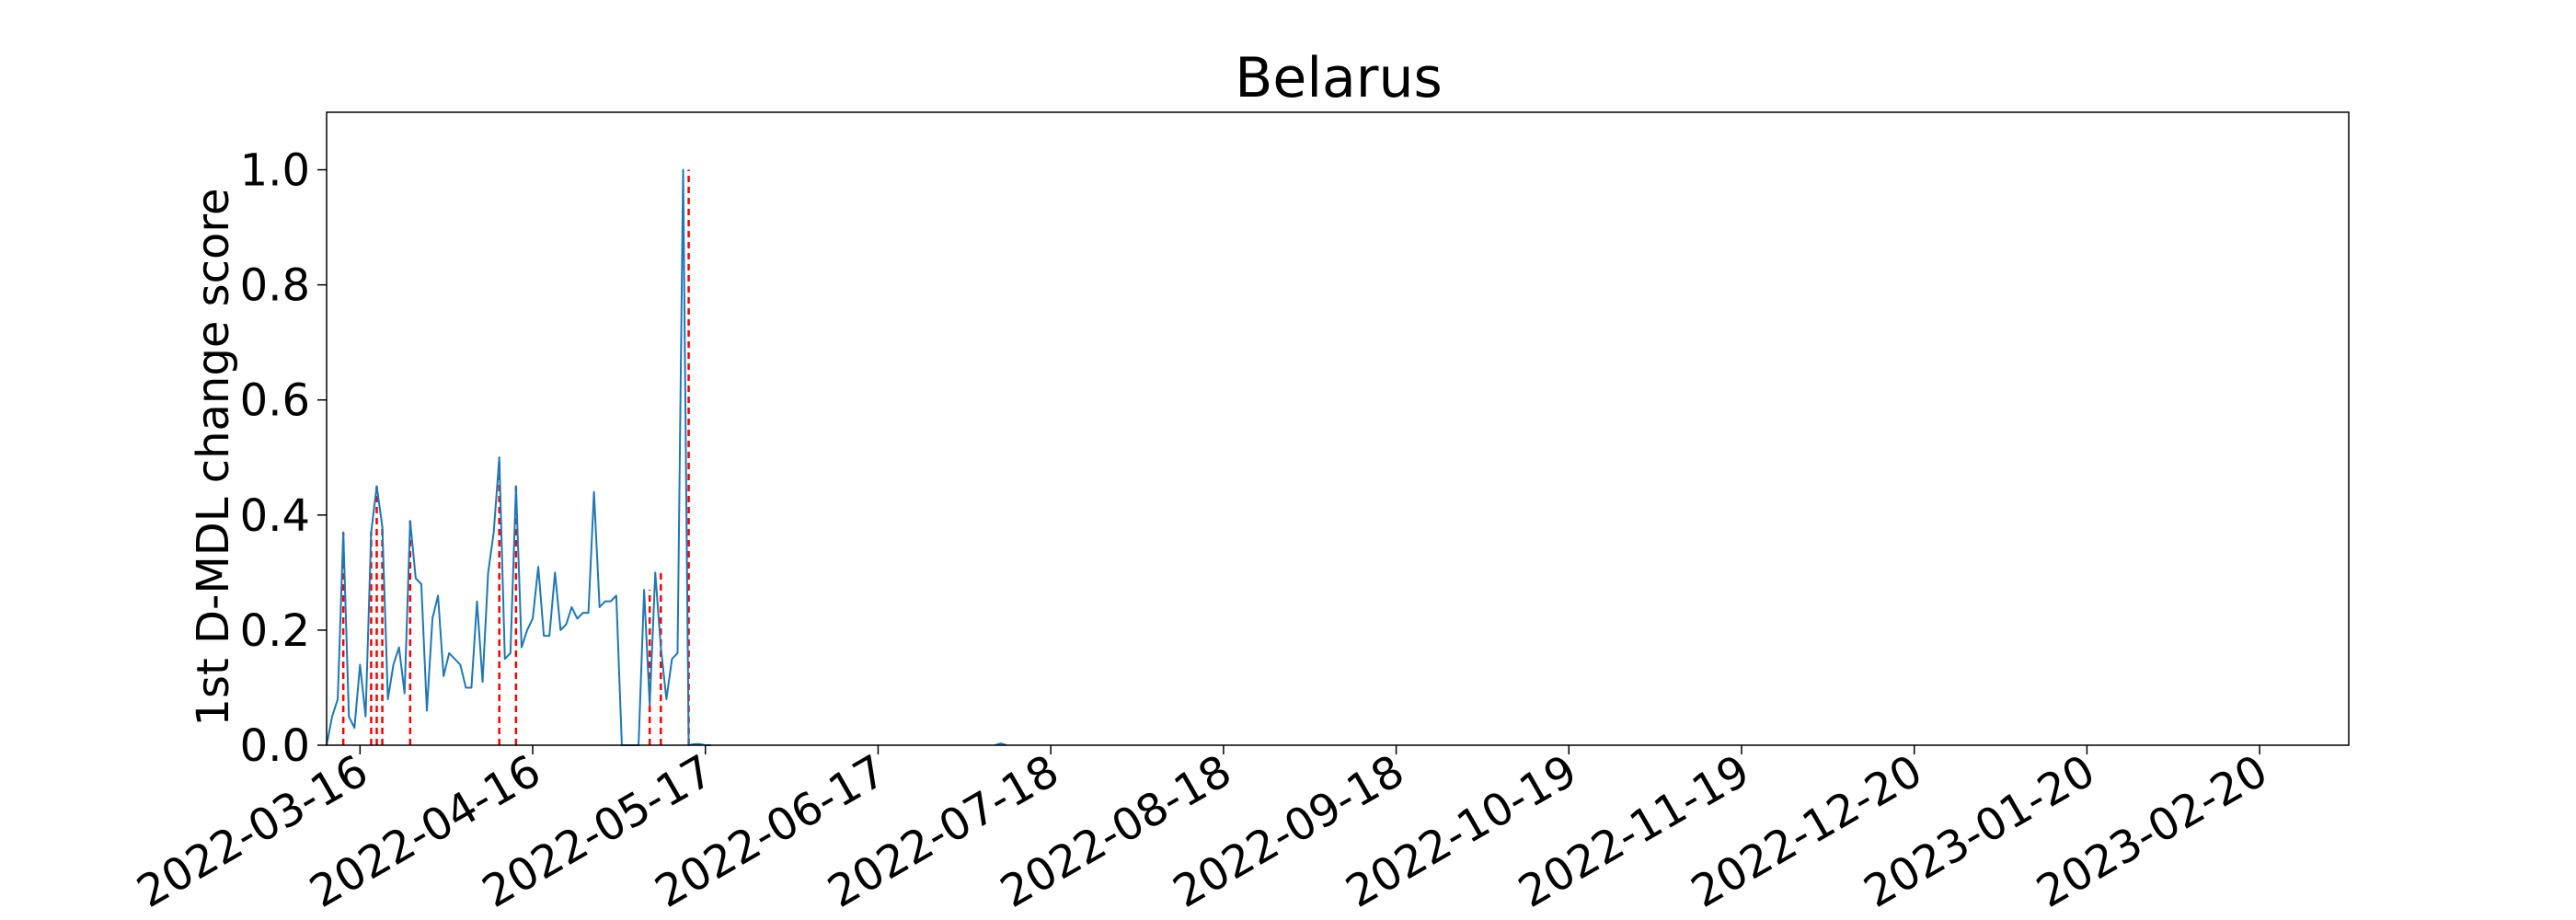 This screenshot has width=2576, height=920. Describe the element at coordinates (275, 746) in the screenshot. I see `y-tick-label: 0.0` at that location.